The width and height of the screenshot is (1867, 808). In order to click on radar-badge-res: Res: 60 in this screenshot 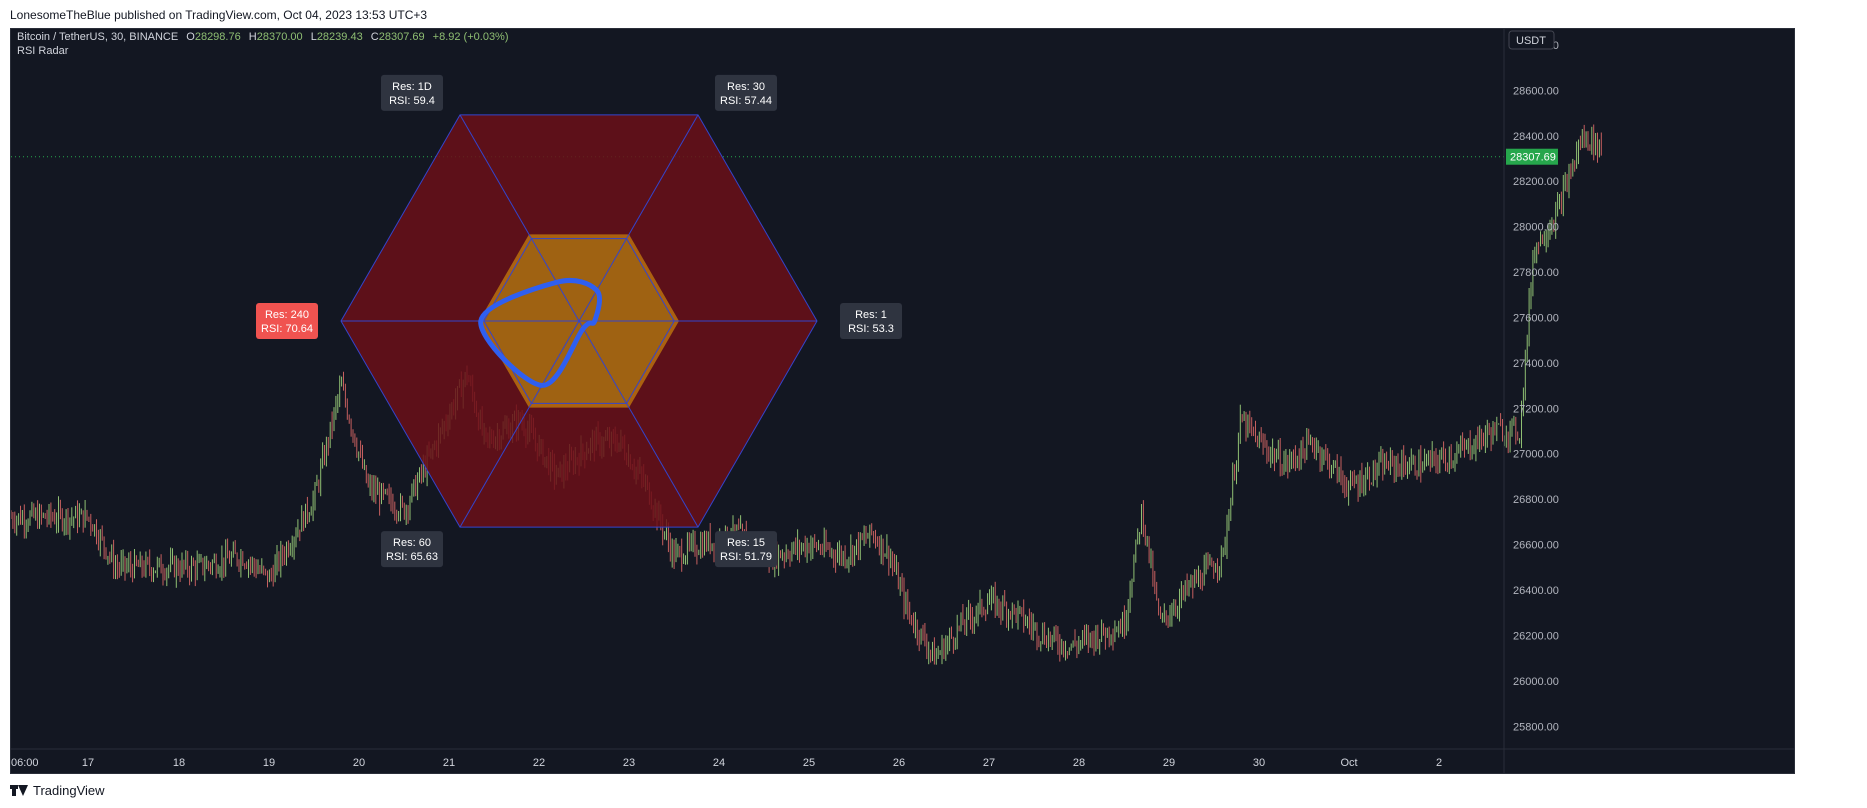, I will do `click(412, 543)`.